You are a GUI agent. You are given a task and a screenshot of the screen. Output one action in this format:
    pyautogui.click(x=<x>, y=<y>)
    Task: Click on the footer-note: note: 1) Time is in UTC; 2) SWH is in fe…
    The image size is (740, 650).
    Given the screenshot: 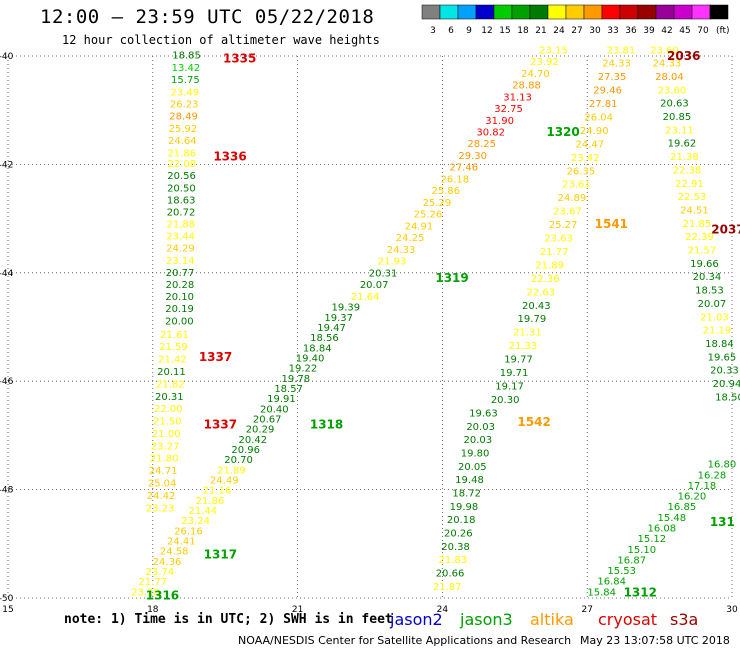 What is the action you would take?
    pyautogui.click(x=228, y=619)
    